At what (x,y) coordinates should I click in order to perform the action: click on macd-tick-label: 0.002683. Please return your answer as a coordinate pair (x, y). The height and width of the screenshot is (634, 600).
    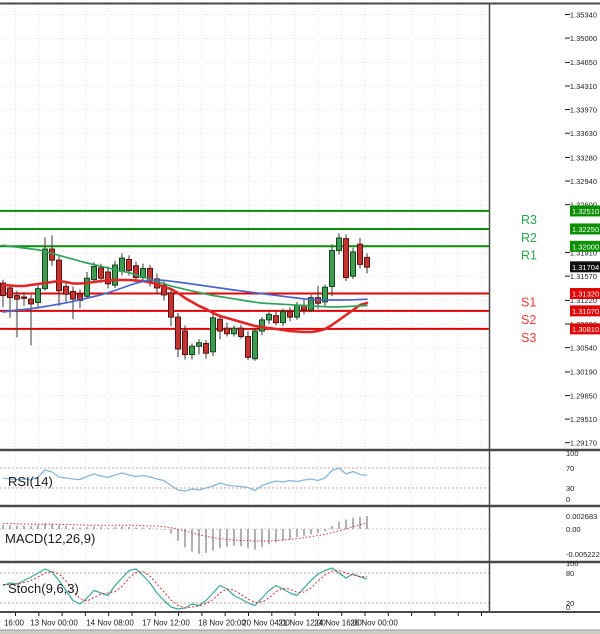
    Looking at the image, I should click on (581, 516).